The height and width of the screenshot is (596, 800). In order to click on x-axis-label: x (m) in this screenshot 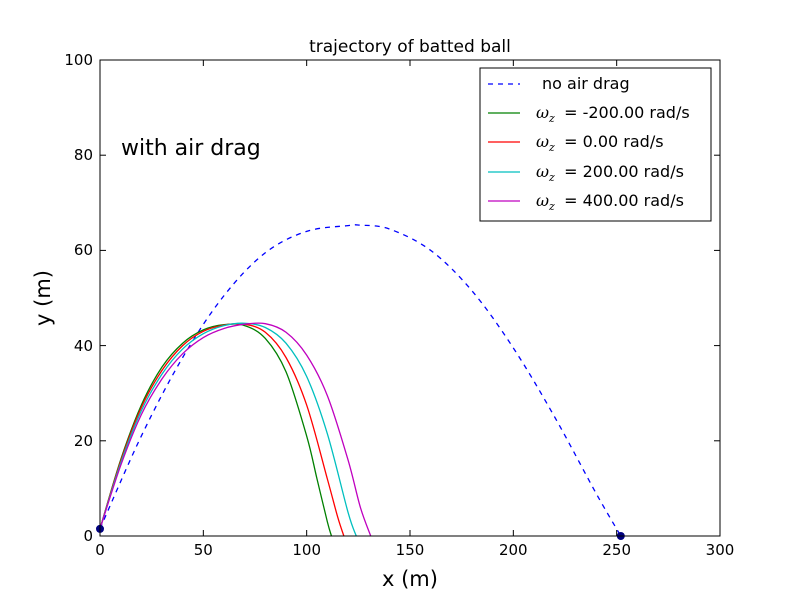, I will do `click(410, 579)`.